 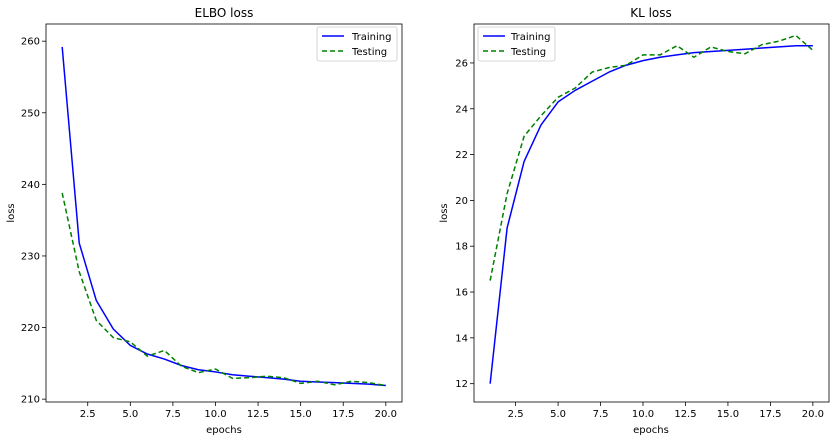 I want to click on y-tick-label: 12, so click(x=461, y=384).